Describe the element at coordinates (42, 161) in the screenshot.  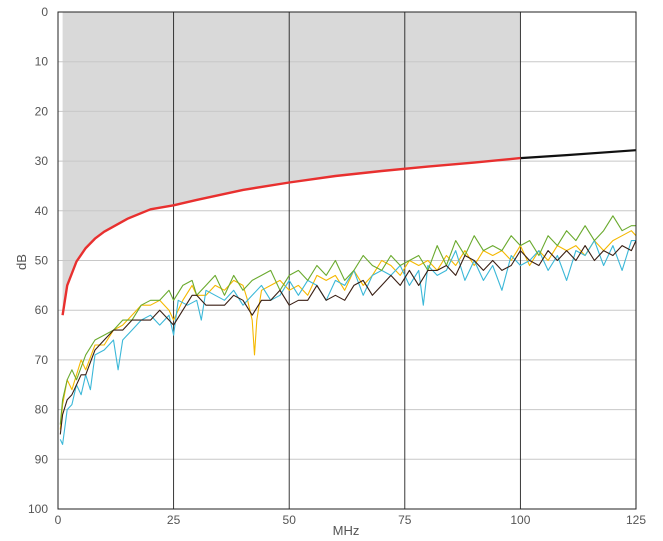
I see `y-tick-label: 30` at that location.